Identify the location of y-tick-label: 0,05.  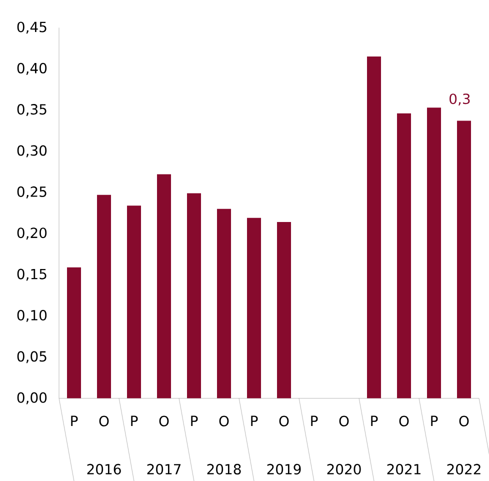
(31, 357).